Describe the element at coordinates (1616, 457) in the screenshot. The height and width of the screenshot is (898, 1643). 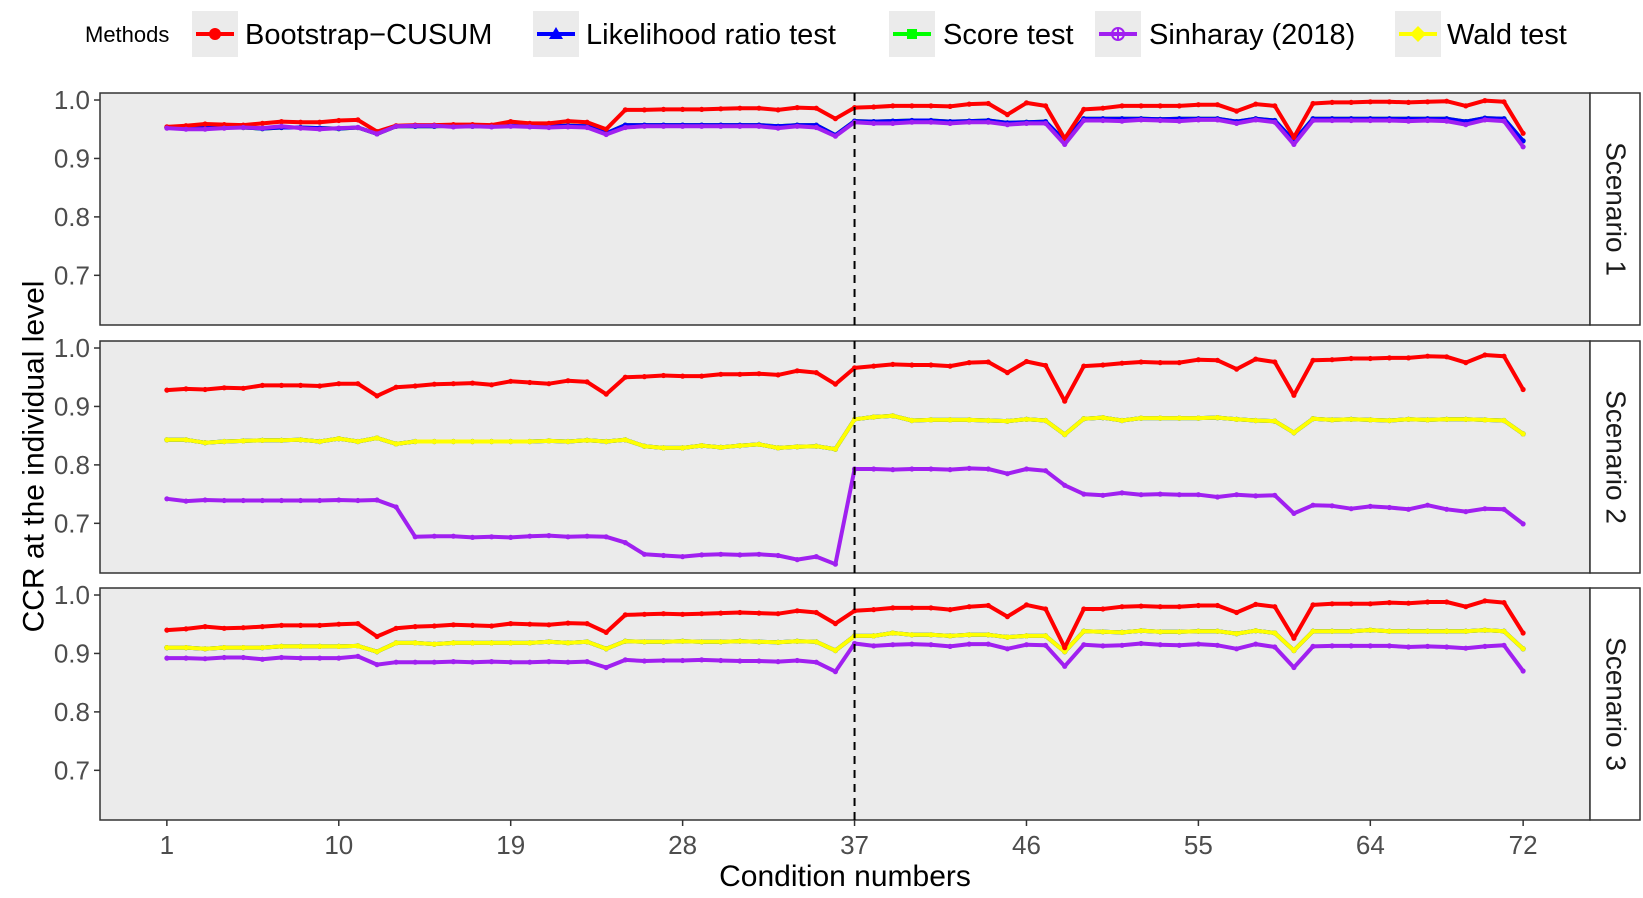
I see `strip-label: Scenario 2` at that location.